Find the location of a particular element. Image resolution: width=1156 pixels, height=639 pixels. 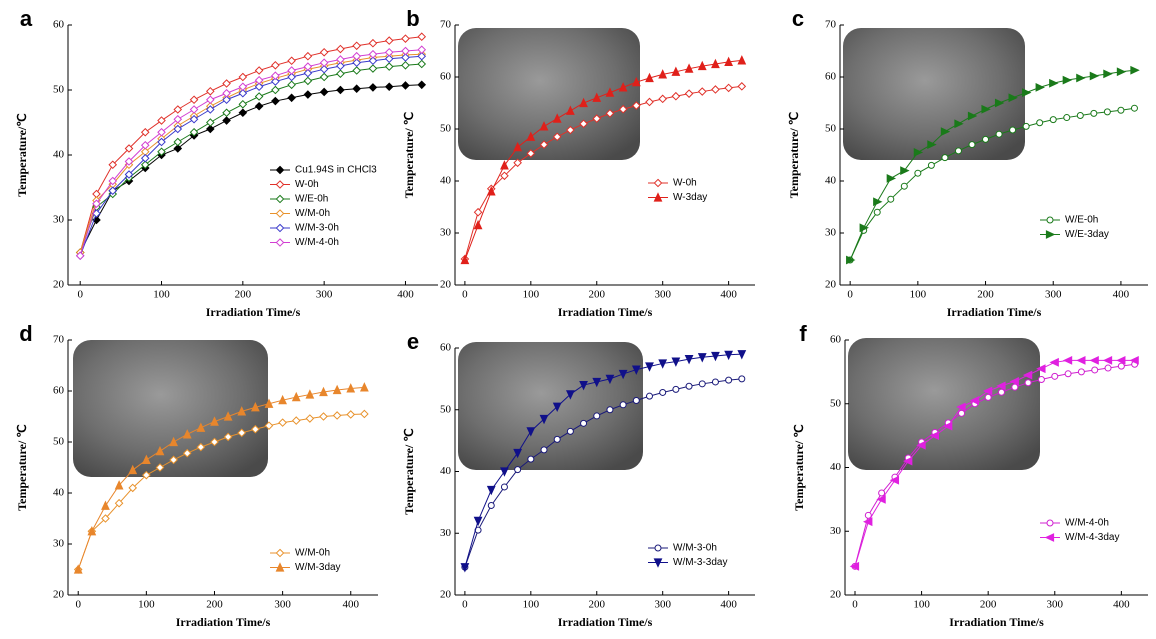

legend-label: W-0h is located at coordinates (685, 183).